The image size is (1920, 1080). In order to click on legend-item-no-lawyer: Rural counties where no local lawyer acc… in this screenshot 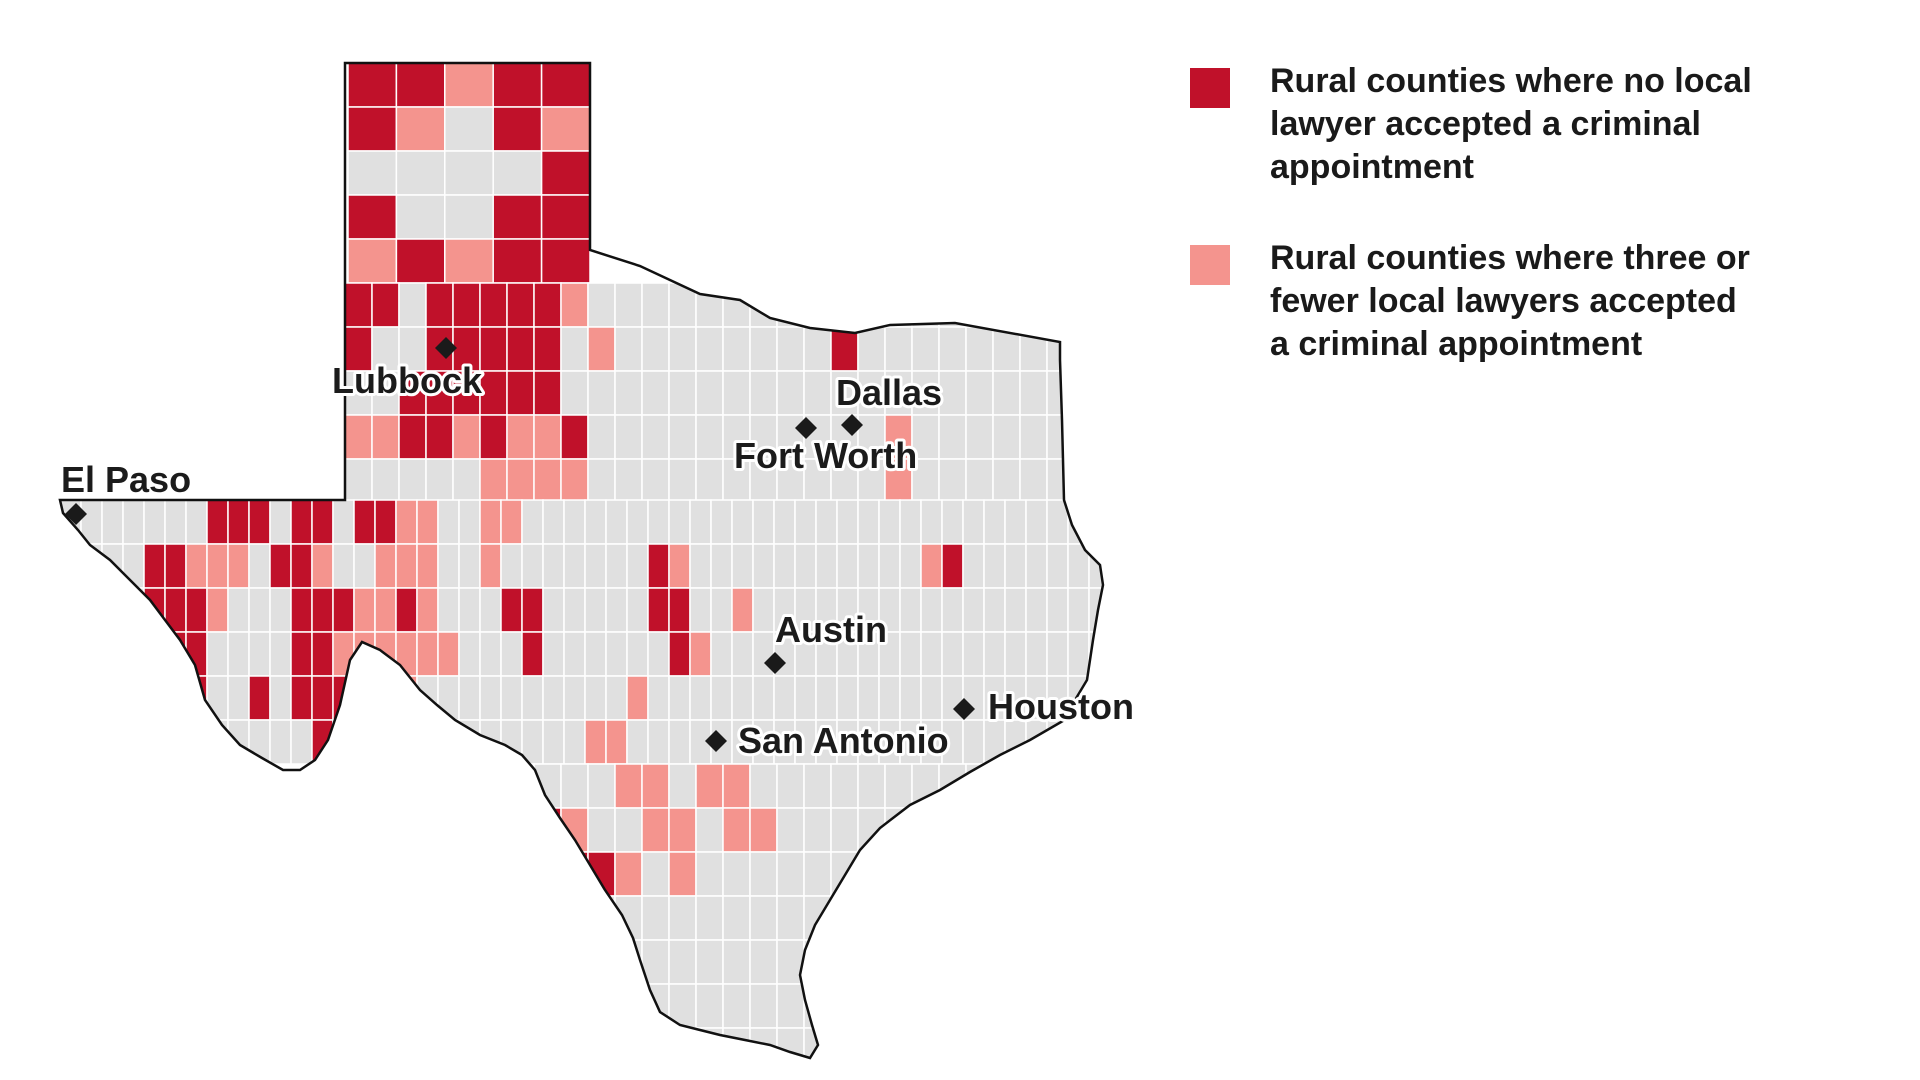, I will do `click(1540, 124)`.